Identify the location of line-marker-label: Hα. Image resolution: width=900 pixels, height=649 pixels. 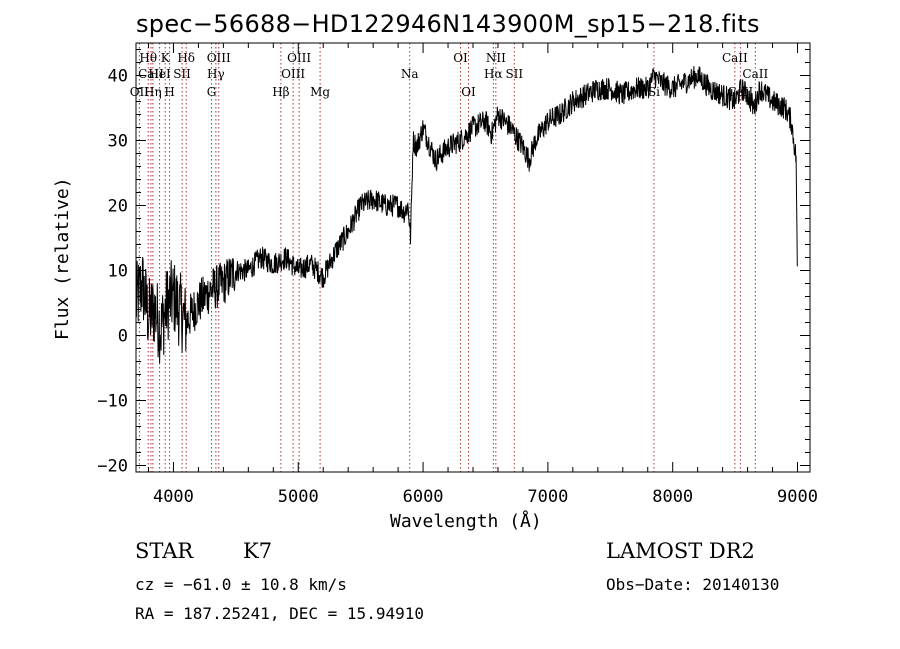
(493, 74).